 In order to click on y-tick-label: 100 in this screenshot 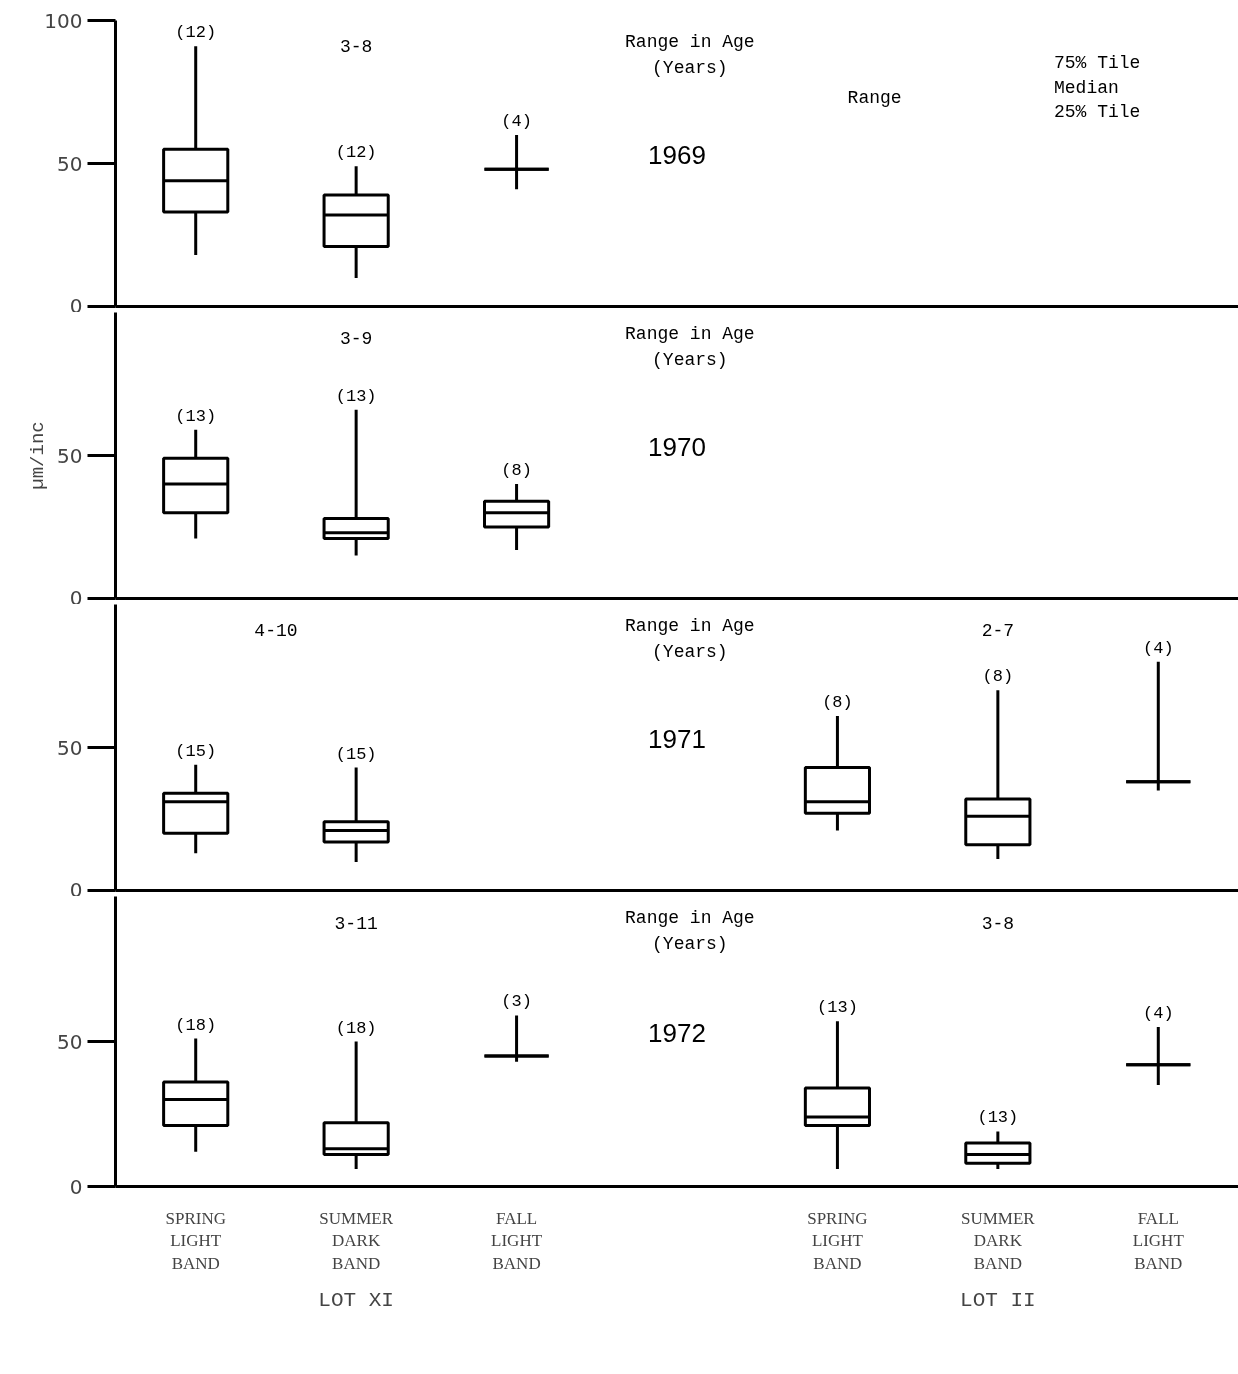, I will do `click(63, 20)`.